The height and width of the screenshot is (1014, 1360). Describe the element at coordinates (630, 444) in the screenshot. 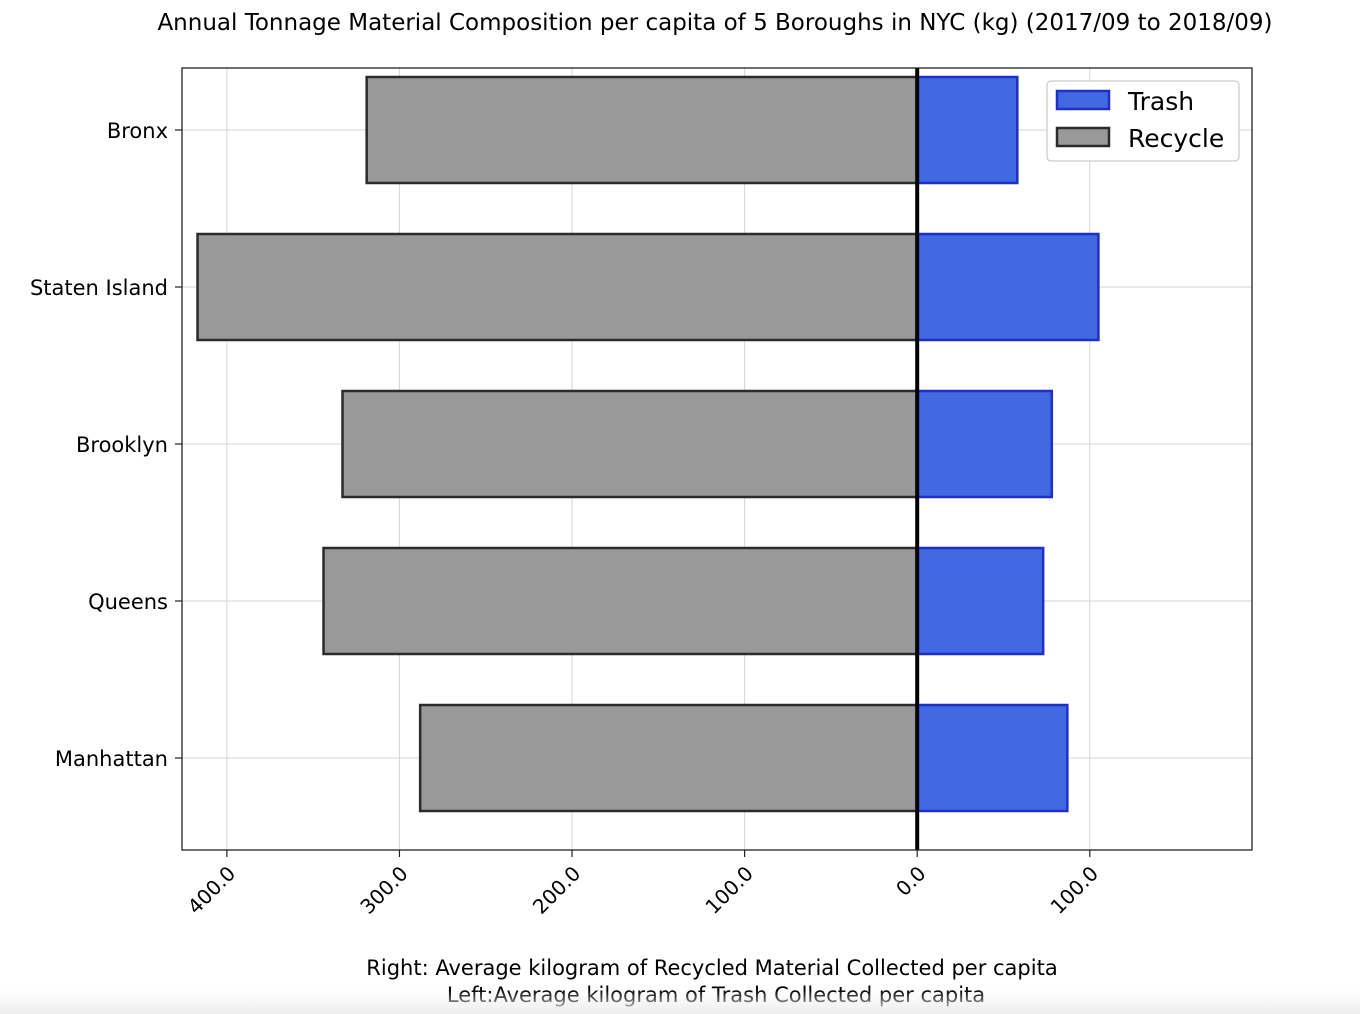

I see `bar-recycle-brooklyn` at that location.